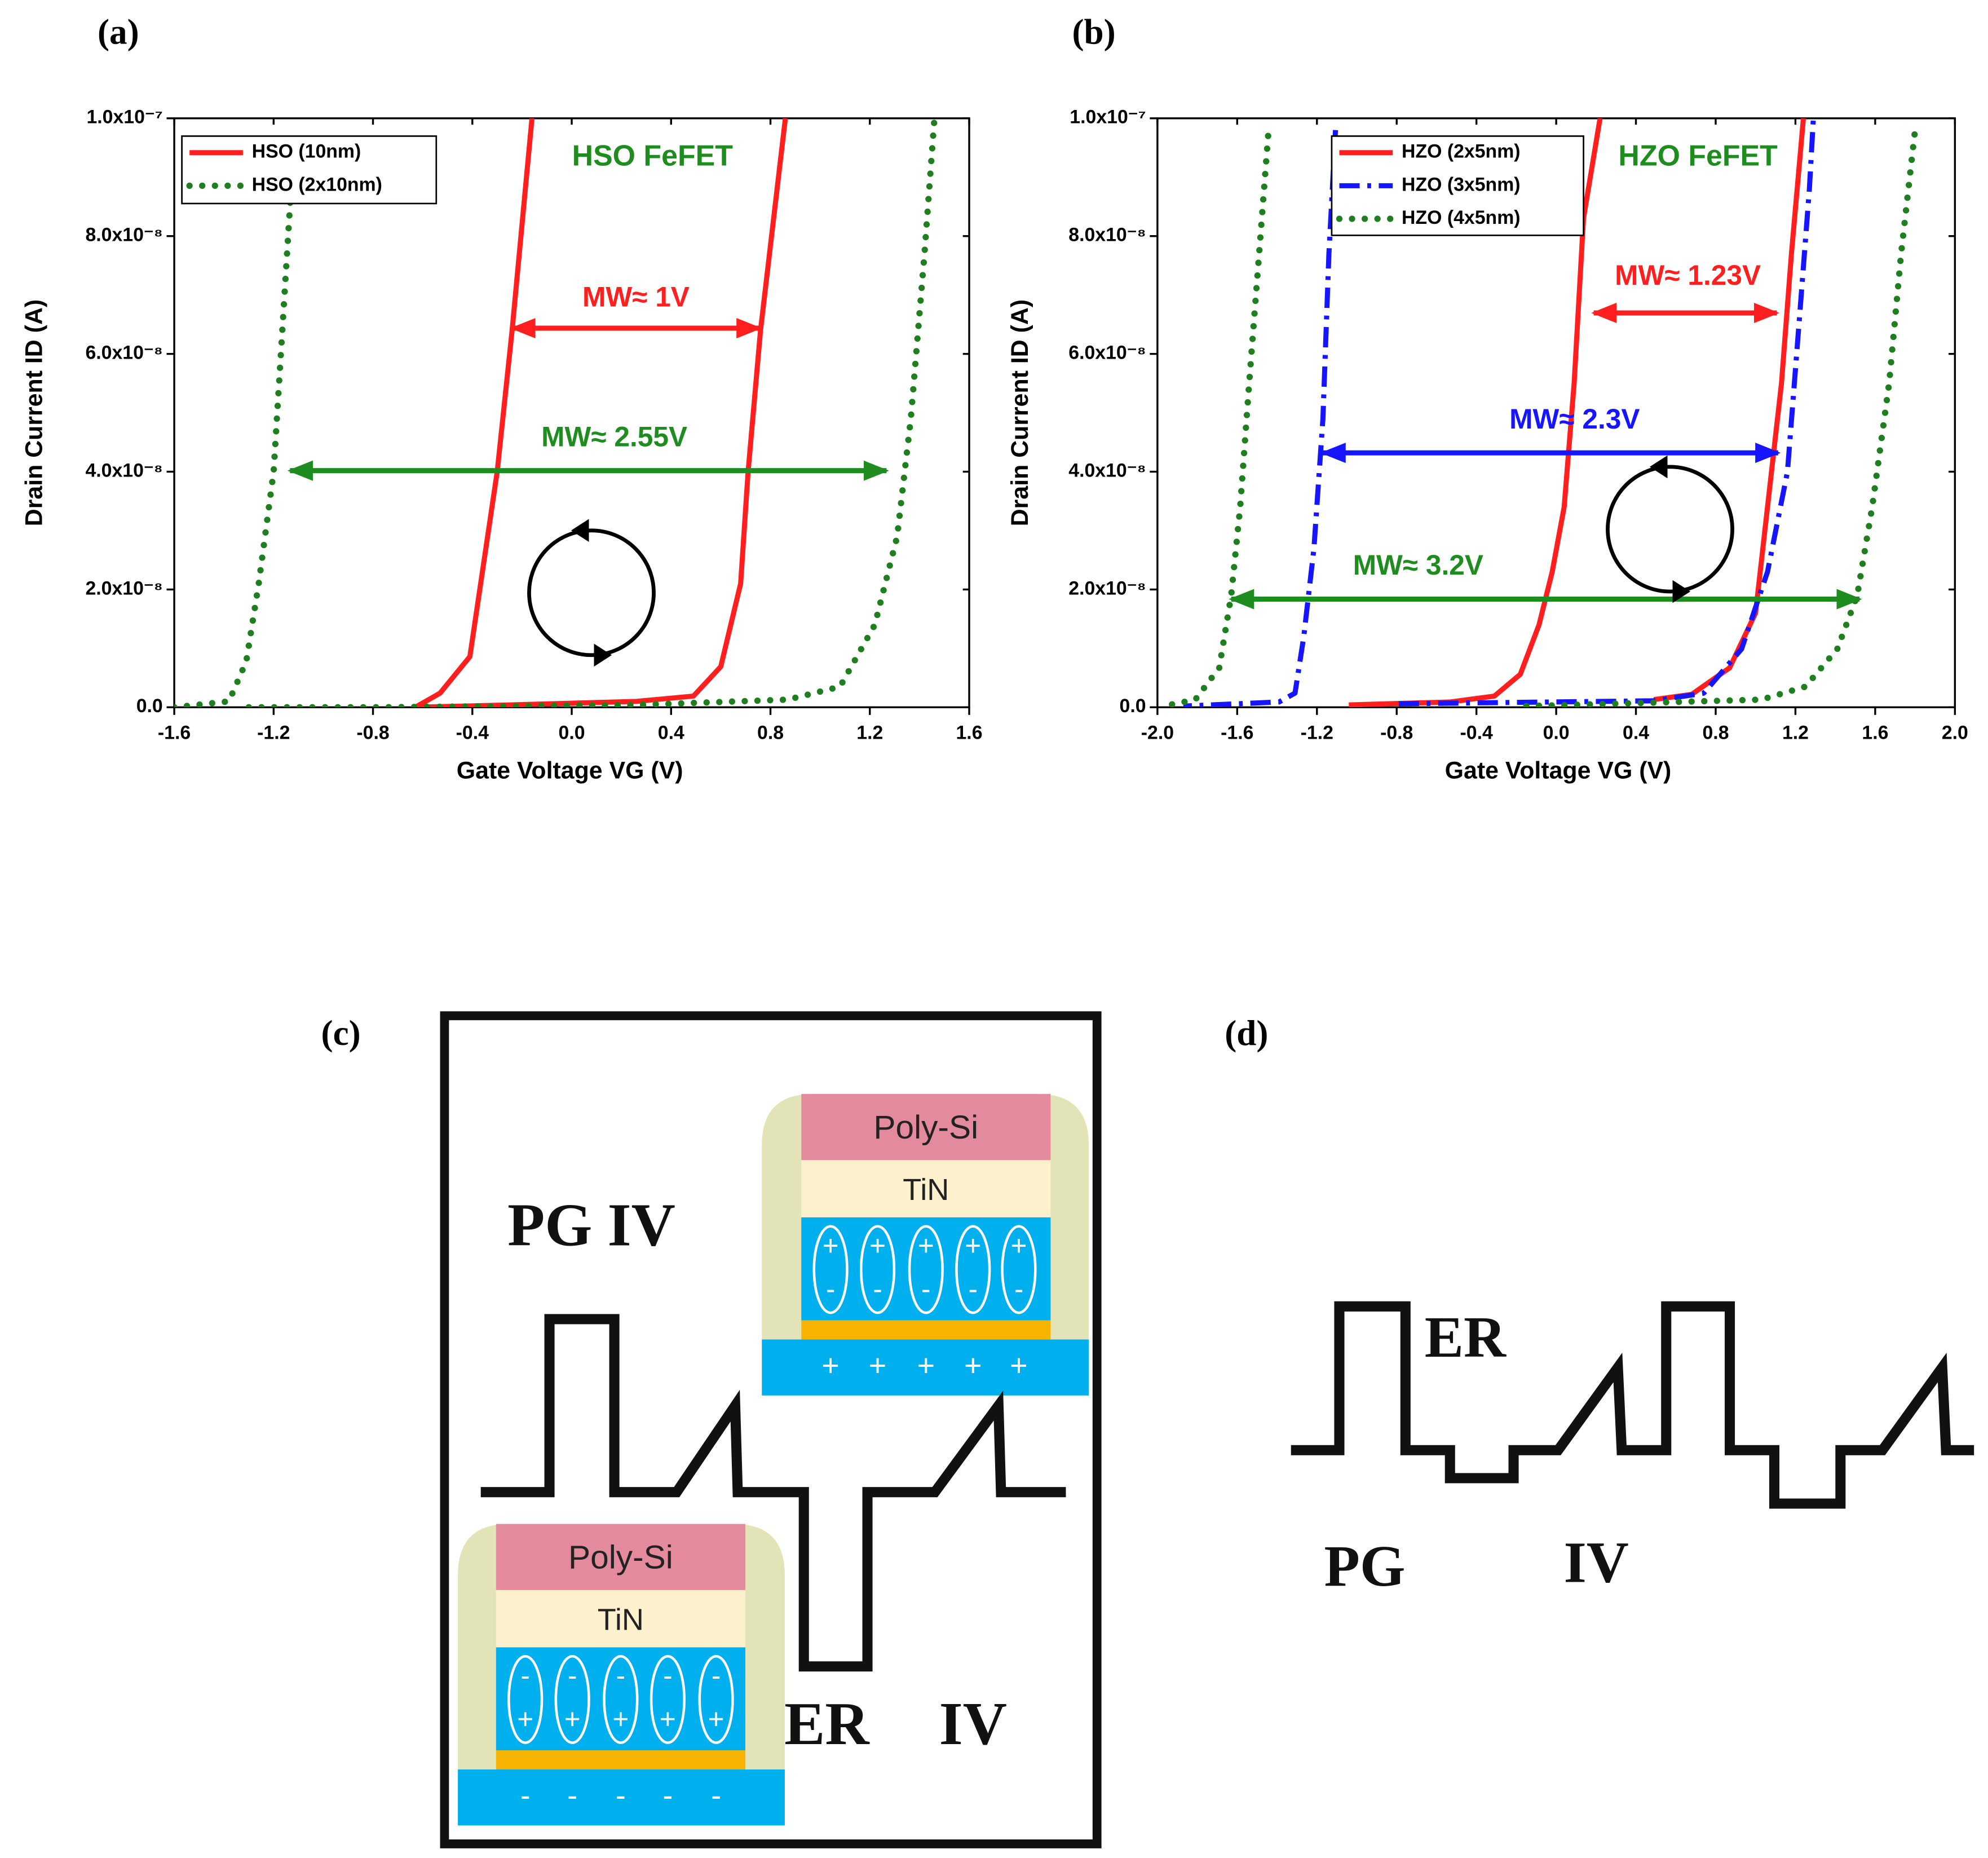 This screenshot has width=1988, height=1858. Describe the element at coordinates (773, 1493) in the screenshot. I see `waveform` at that location.